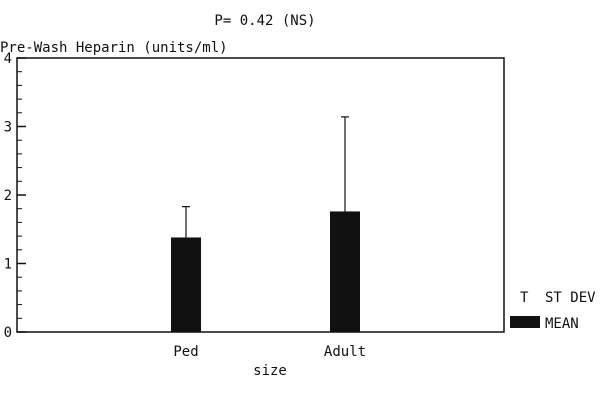  Describe the element at coordinates (270, 371) in the screenshot. I see `x-axis-label: size` at that location.